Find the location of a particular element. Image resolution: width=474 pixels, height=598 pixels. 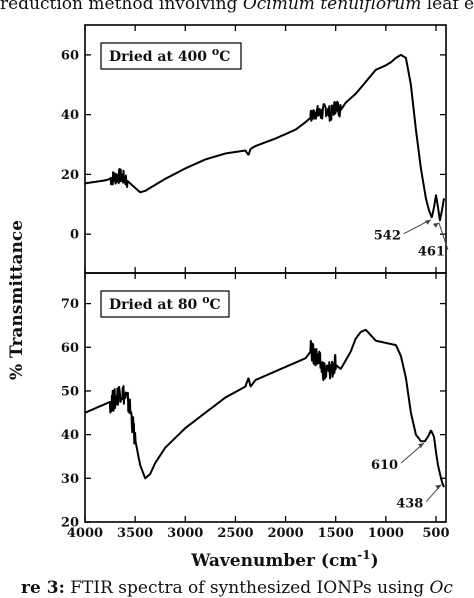

panel-2-legend-degree: o is located at coordinates (205, 299).